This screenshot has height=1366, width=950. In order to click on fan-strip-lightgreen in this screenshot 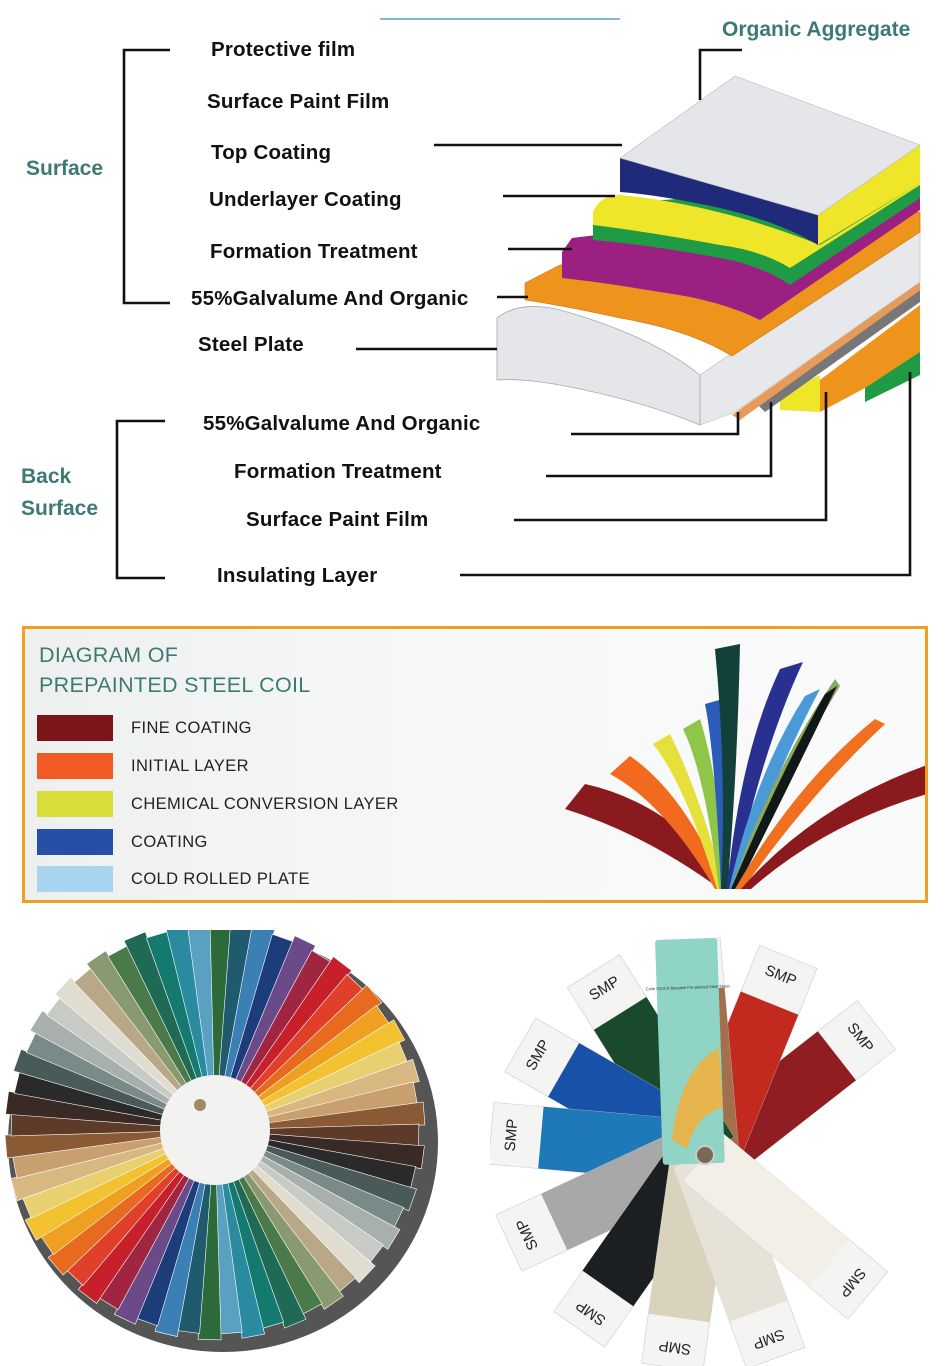, I will do `click(705, 804)`.